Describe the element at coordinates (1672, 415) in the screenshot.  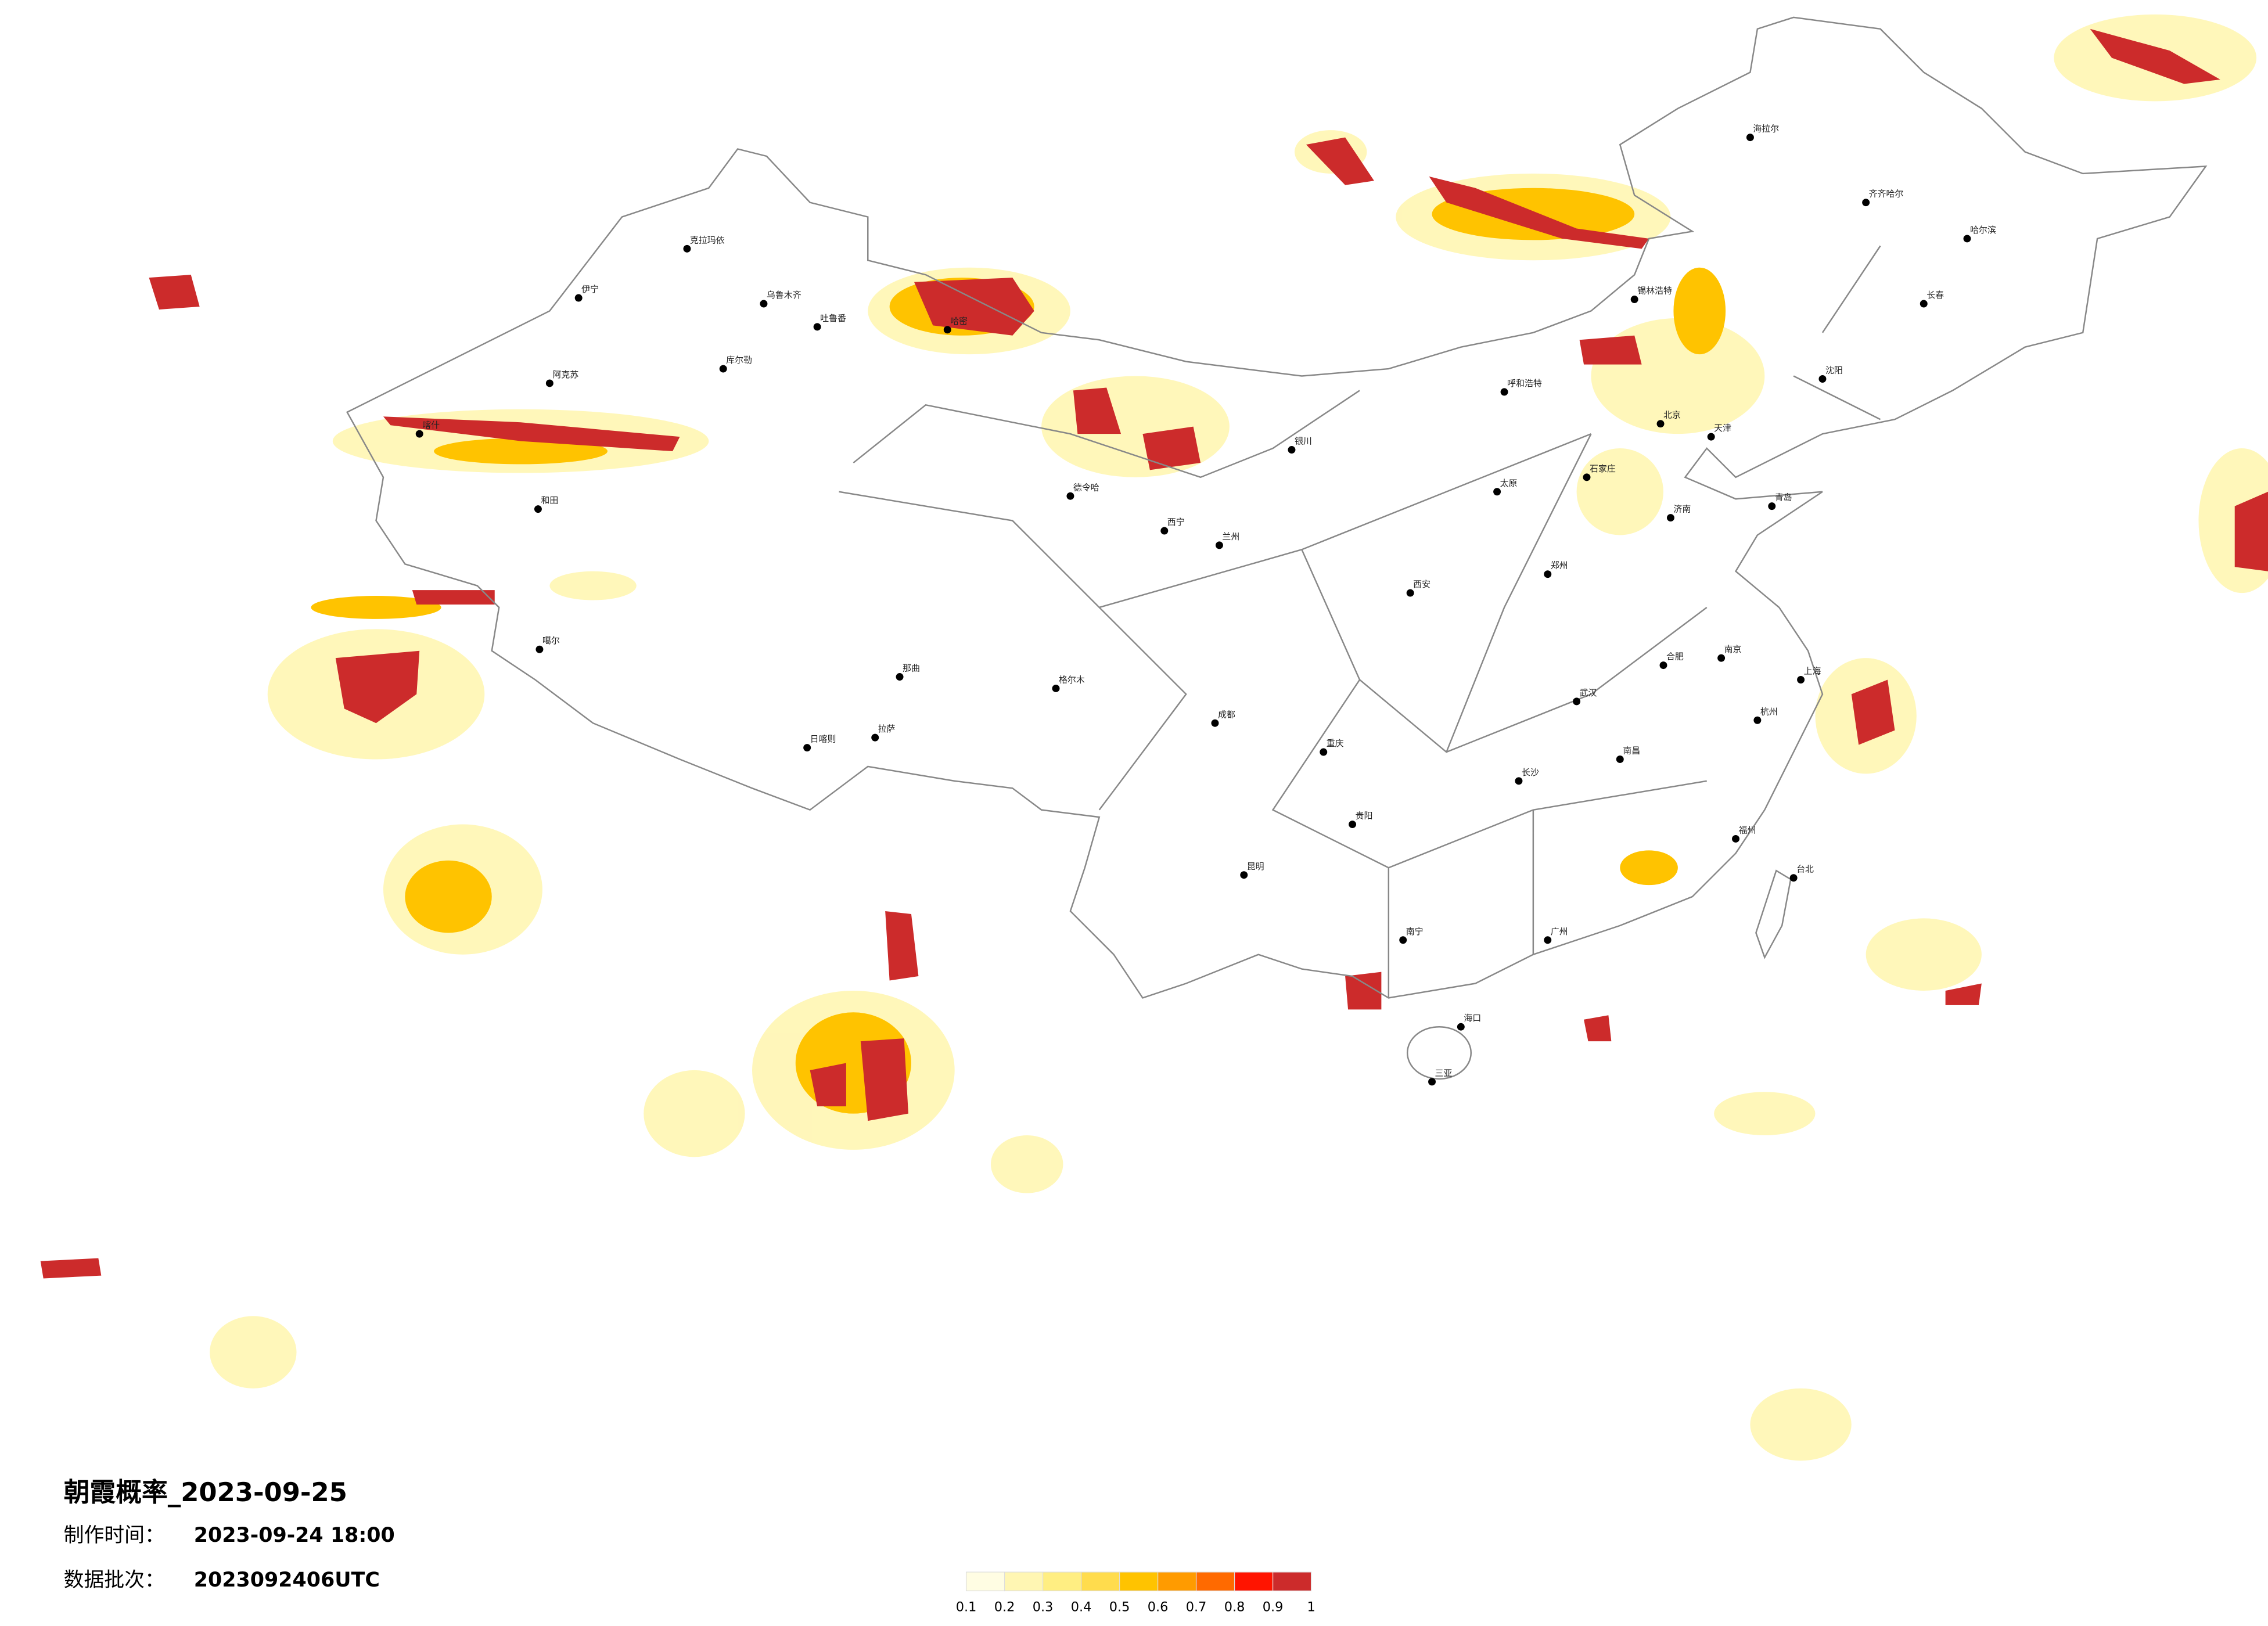
I see `city-label: 北京` at that location.